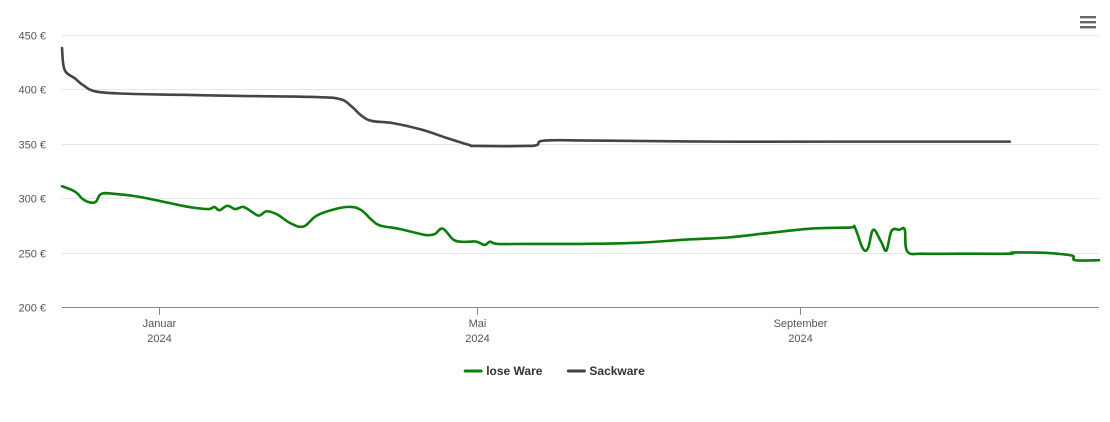 The width and height of the screenshot is (1110, 422). Describe the element at coordinates (617, 371) in the screenshot. I see `legend-label: Sackware` at that location.